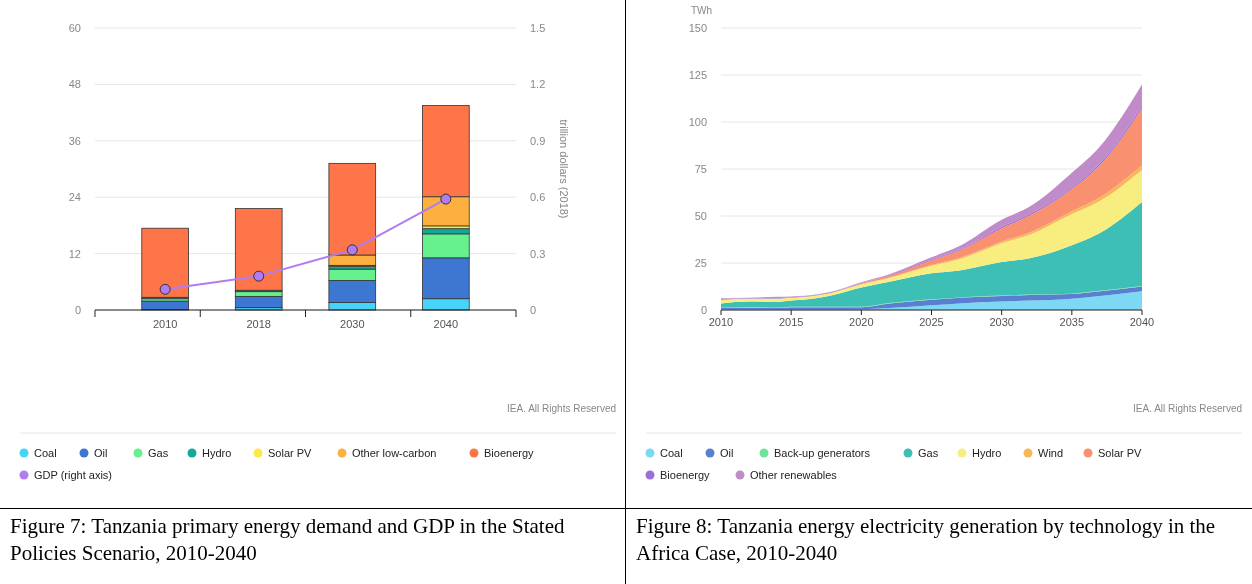 This screenshot has height=584, width=1252. Describe the element at coordinates (74, 140) in the screenshot. I see `y-tick-label: 36` at that location.